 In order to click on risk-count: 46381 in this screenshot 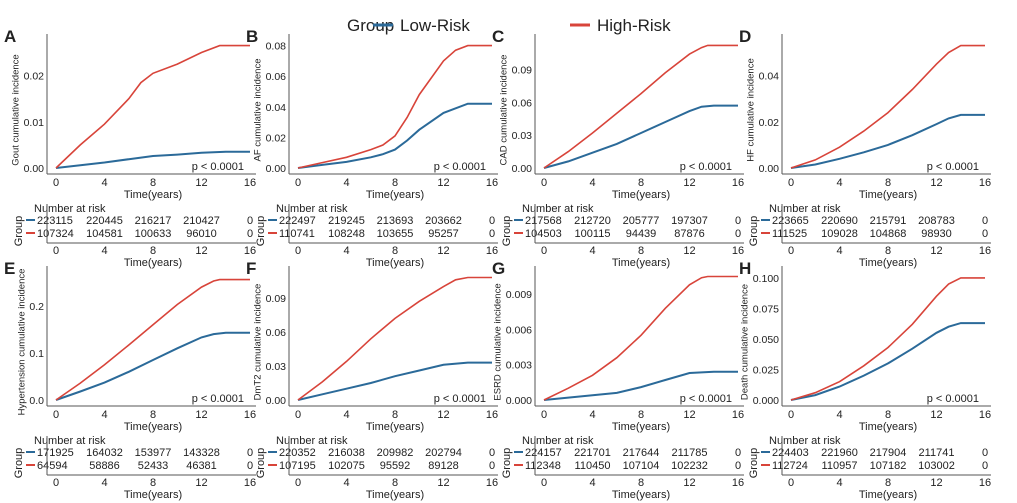, I will do `click(201, 466)`.